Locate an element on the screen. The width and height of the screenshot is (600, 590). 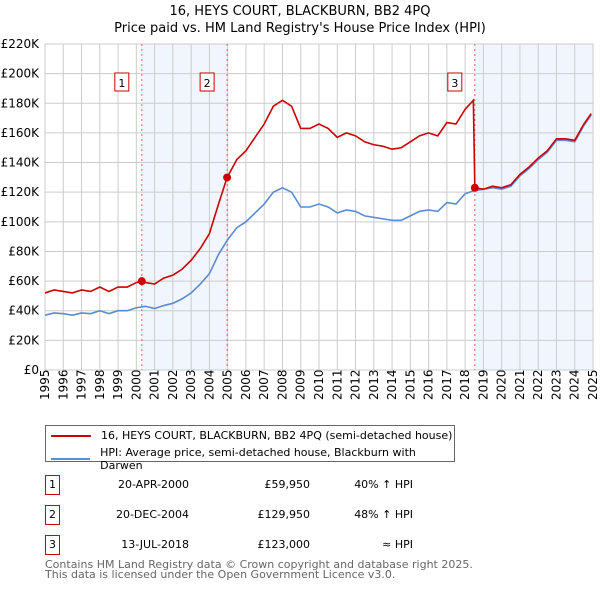
sale-date: 13-JUL-2018 is located at coordinates (155, 544).